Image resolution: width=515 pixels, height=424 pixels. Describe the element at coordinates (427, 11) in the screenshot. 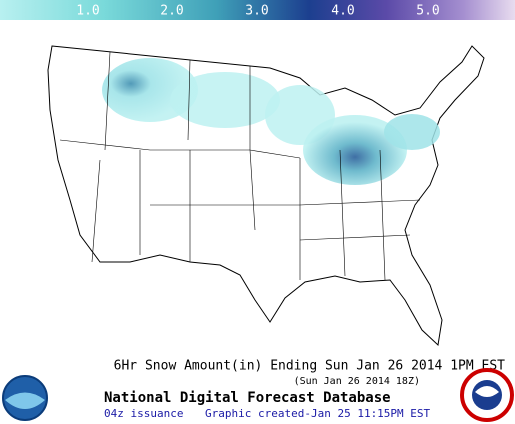

I see `legend-label: 5.0` at that location.